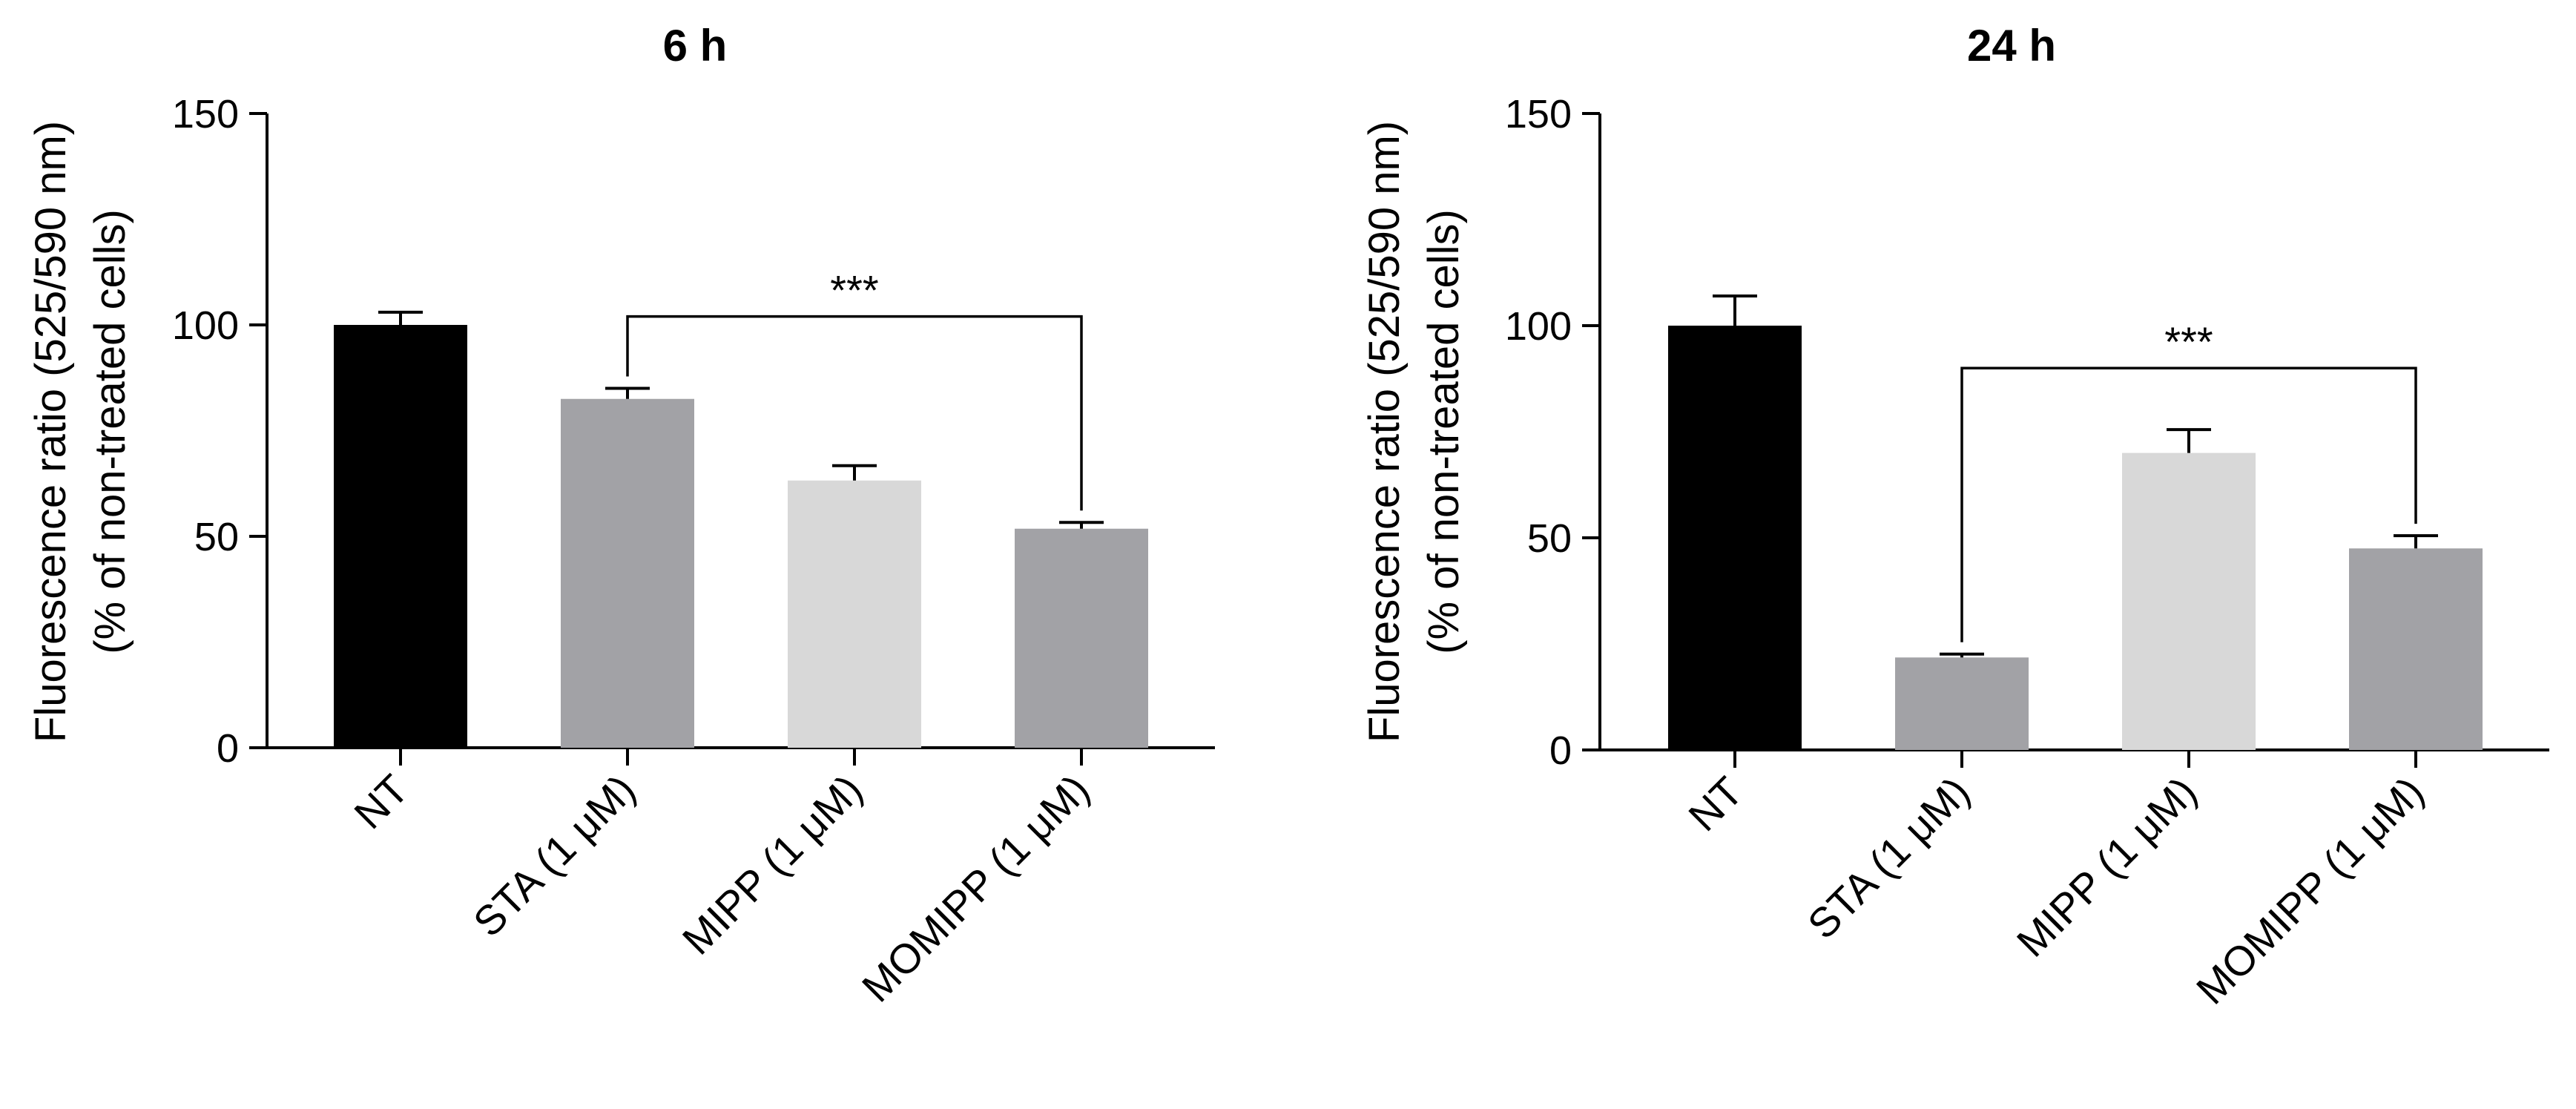  Describe the element at coordinates (2011, 46) in the screenshot. I see `chart-title: 24 h` at that location.